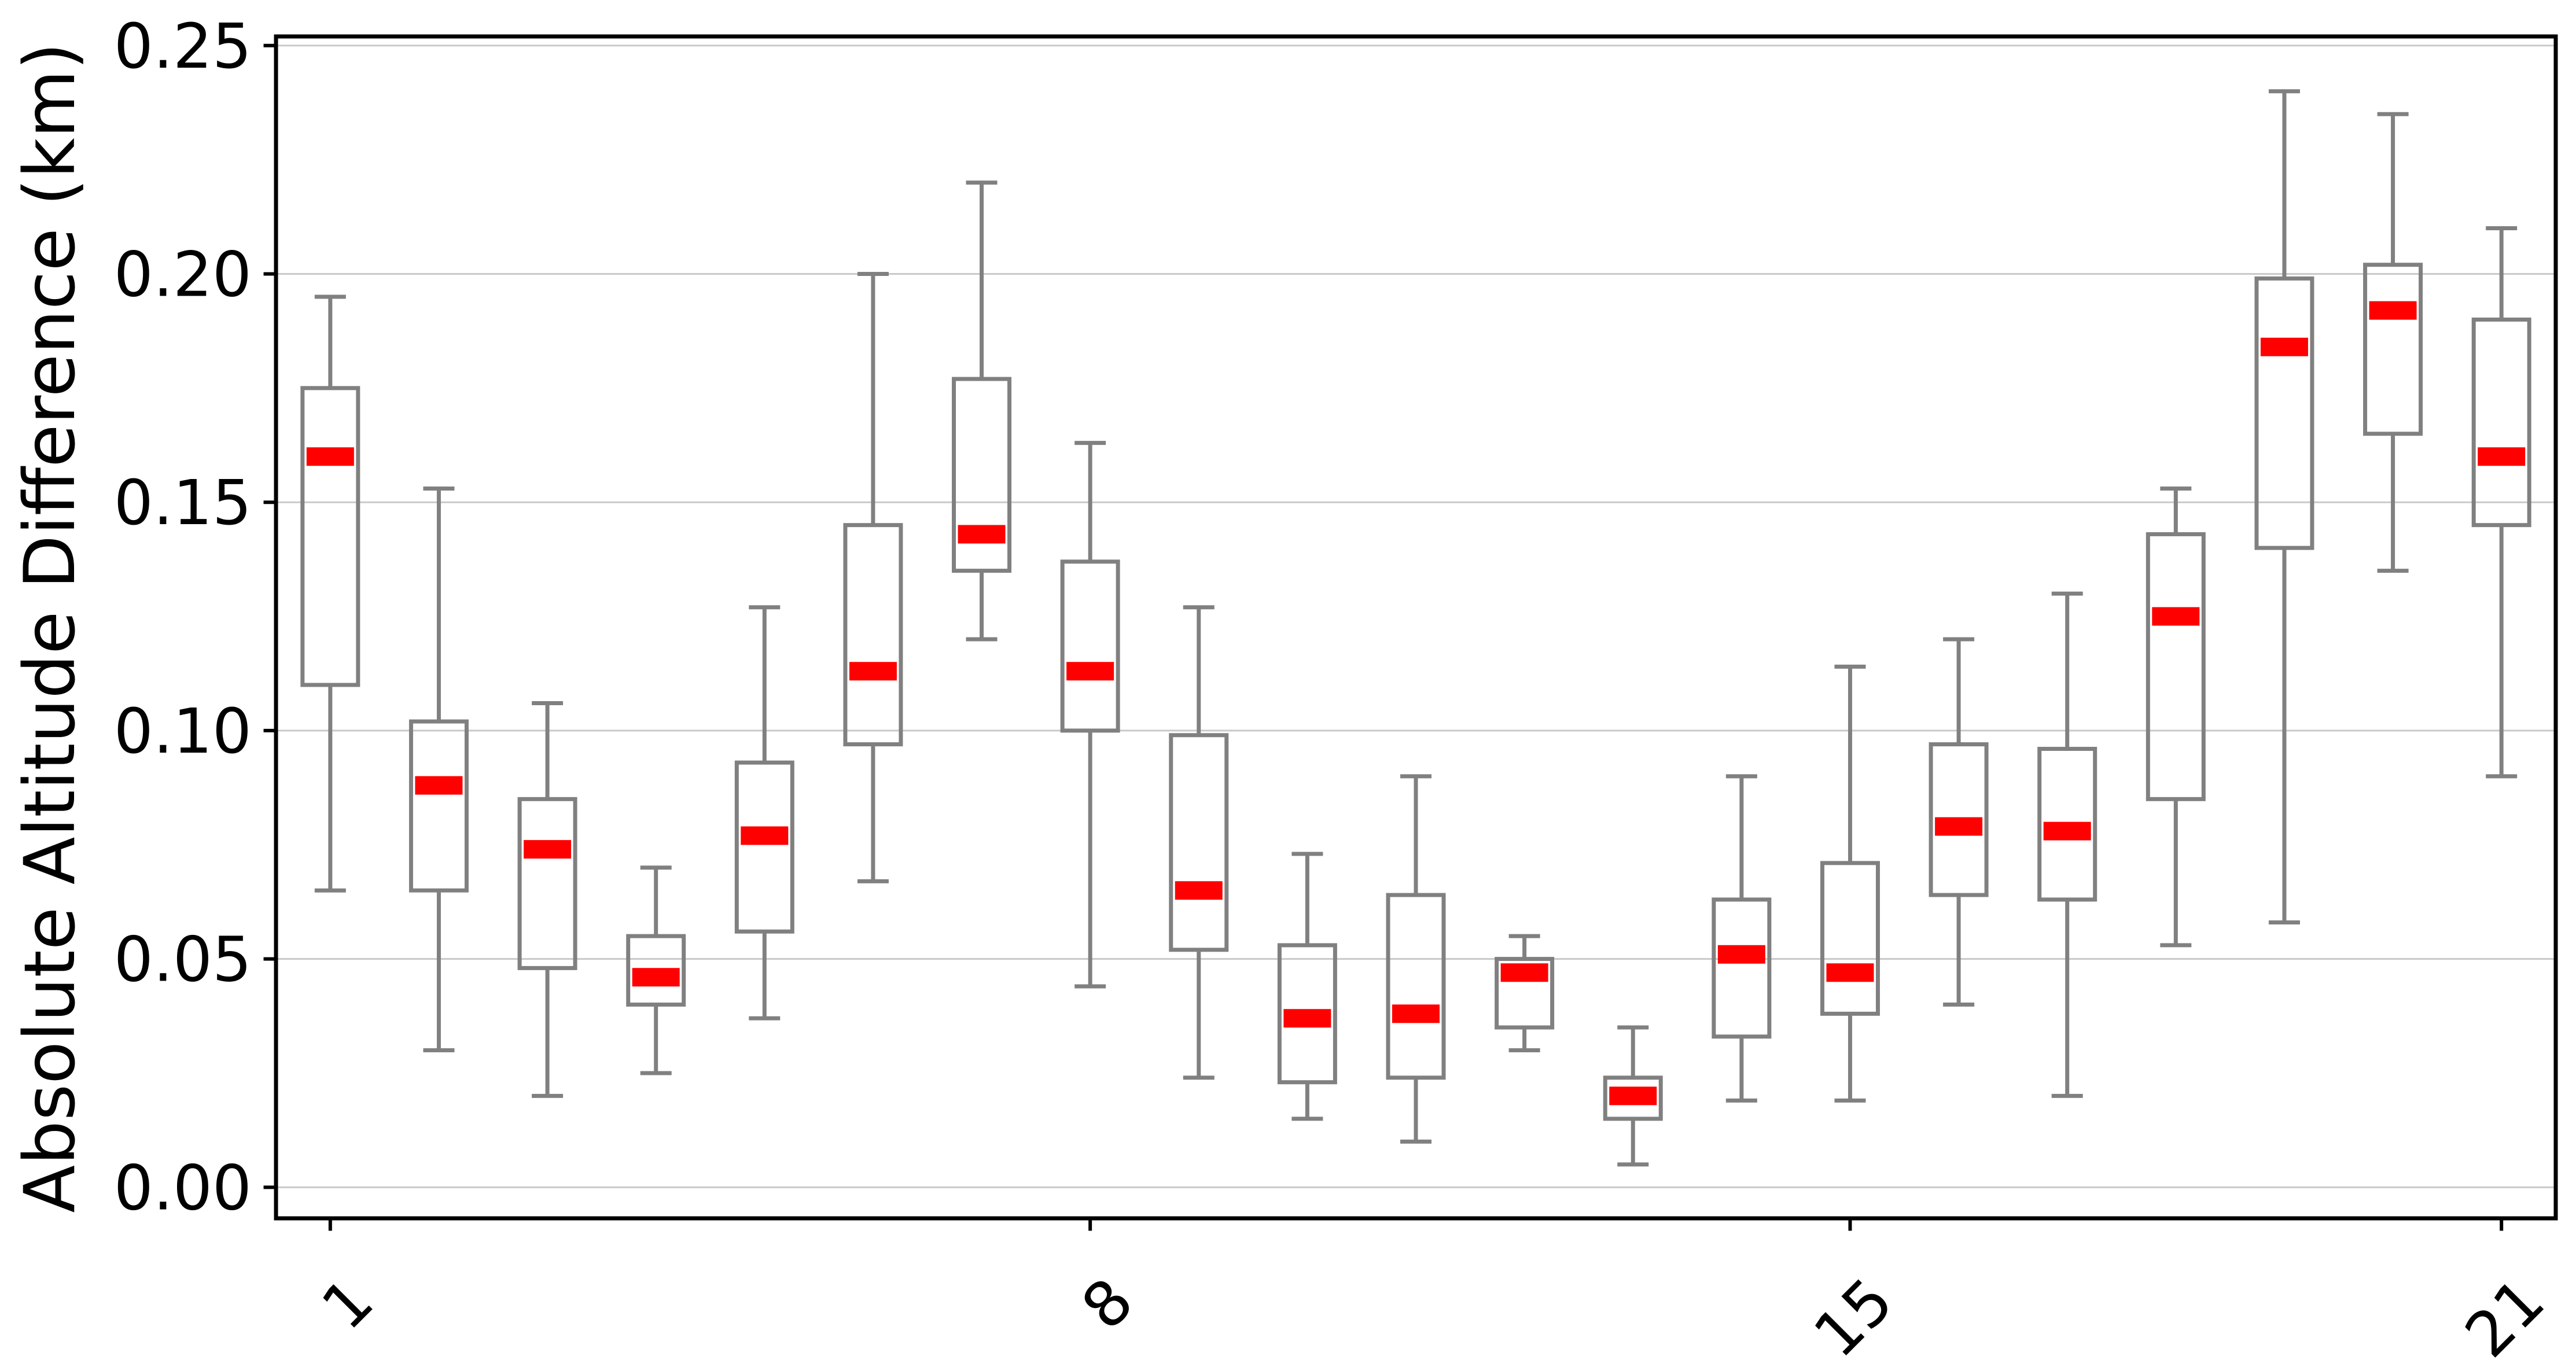 Image resolution: width=2576 pixels, height=1367 pixels. I want to click on x-tick-label: 1, so click(347, 1304).